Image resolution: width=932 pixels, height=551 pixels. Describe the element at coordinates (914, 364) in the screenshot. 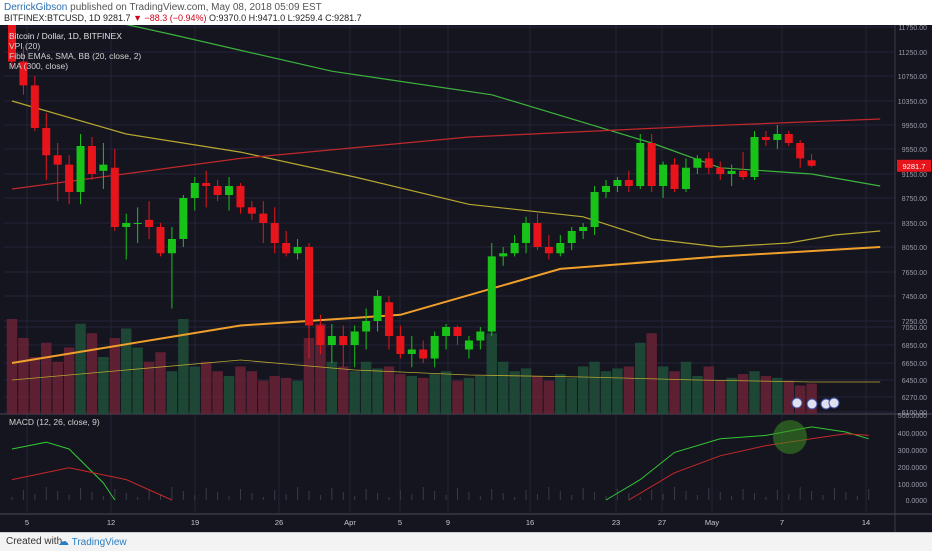

I see `y-tick-label: 6650.00` at that location.